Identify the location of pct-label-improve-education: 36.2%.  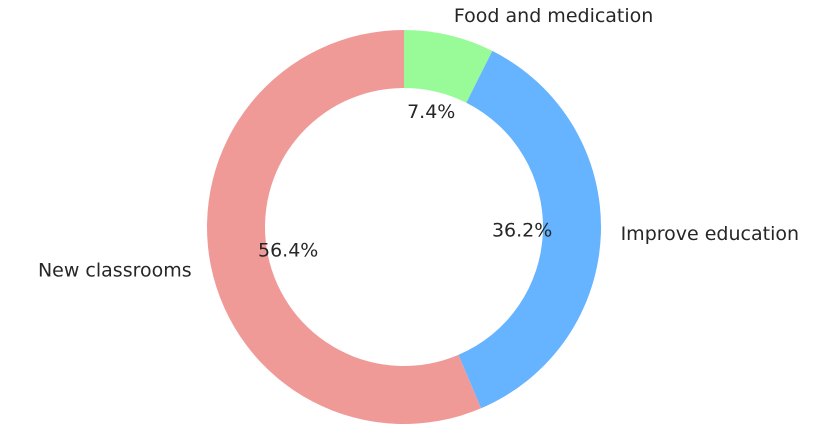
(522, 231).